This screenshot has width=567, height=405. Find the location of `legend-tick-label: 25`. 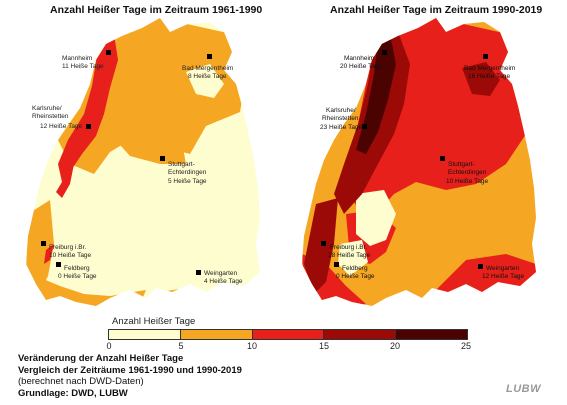

legend-tick-label: 25 is located at coordinates (466, 346).